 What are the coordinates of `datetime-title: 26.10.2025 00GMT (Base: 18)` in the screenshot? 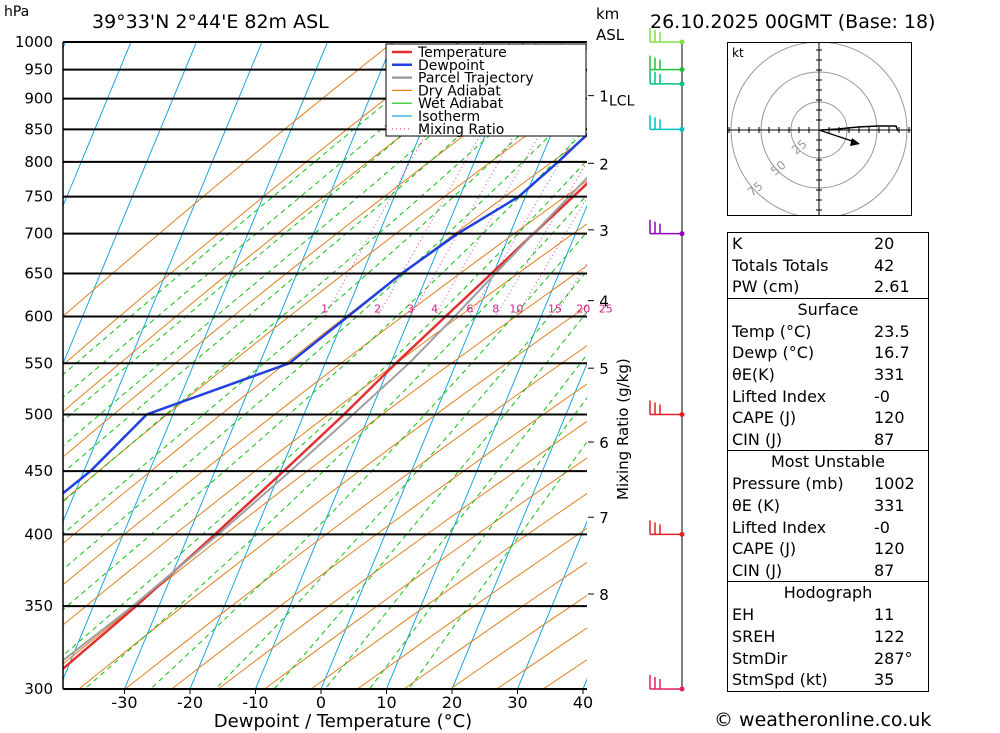 It's located at (793, 22).